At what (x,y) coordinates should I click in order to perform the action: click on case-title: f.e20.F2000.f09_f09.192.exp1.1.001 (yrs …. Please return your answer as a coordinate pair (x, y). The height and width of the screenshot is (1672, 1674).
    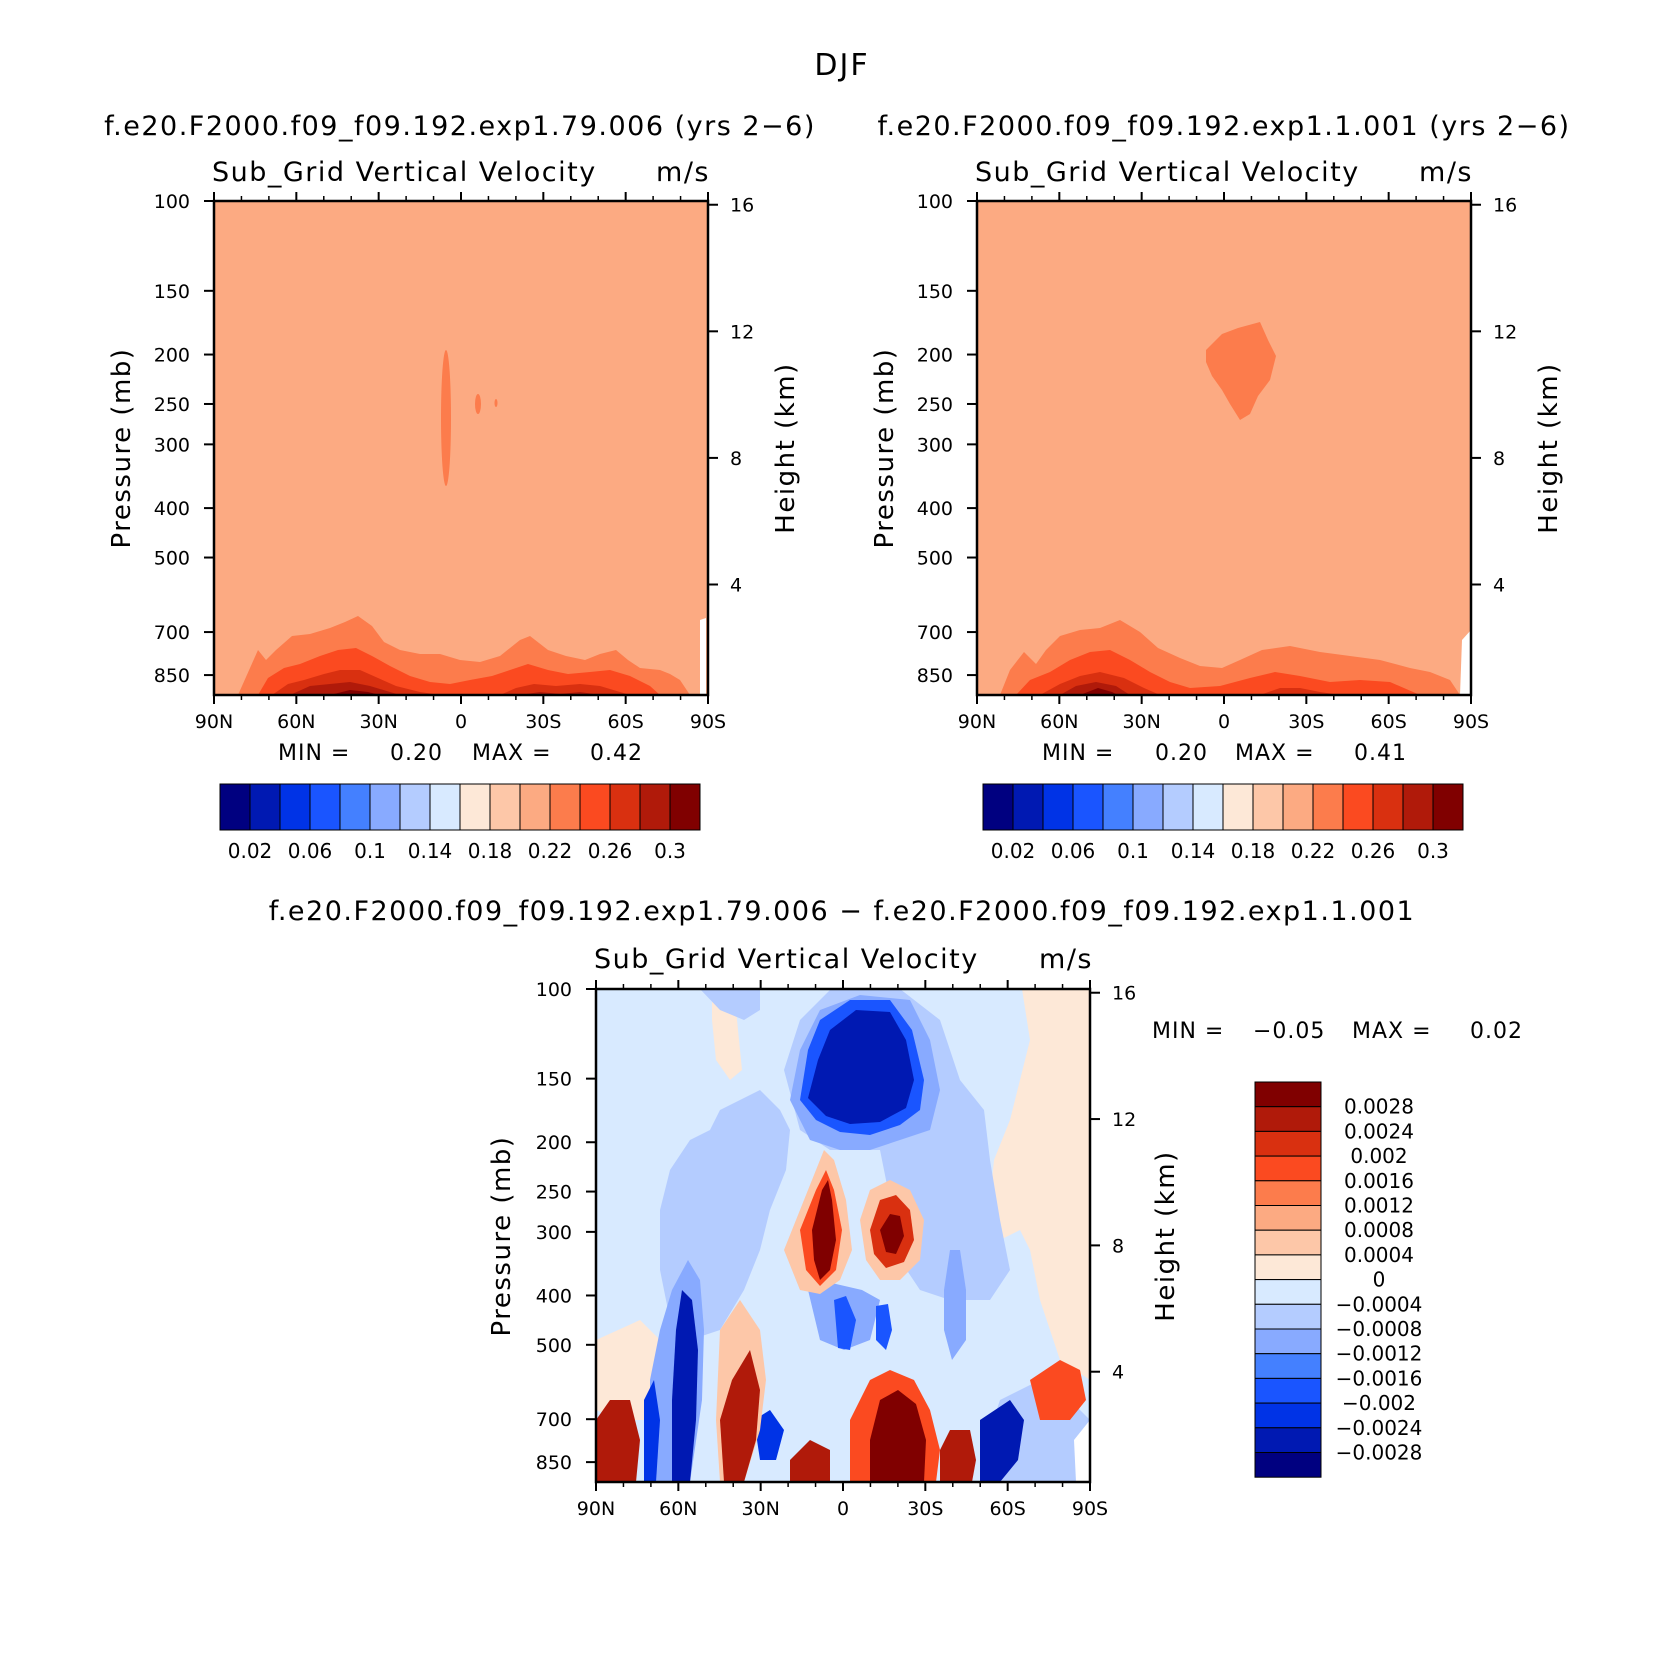
    Looking at the image, I should click on (1223, 126).